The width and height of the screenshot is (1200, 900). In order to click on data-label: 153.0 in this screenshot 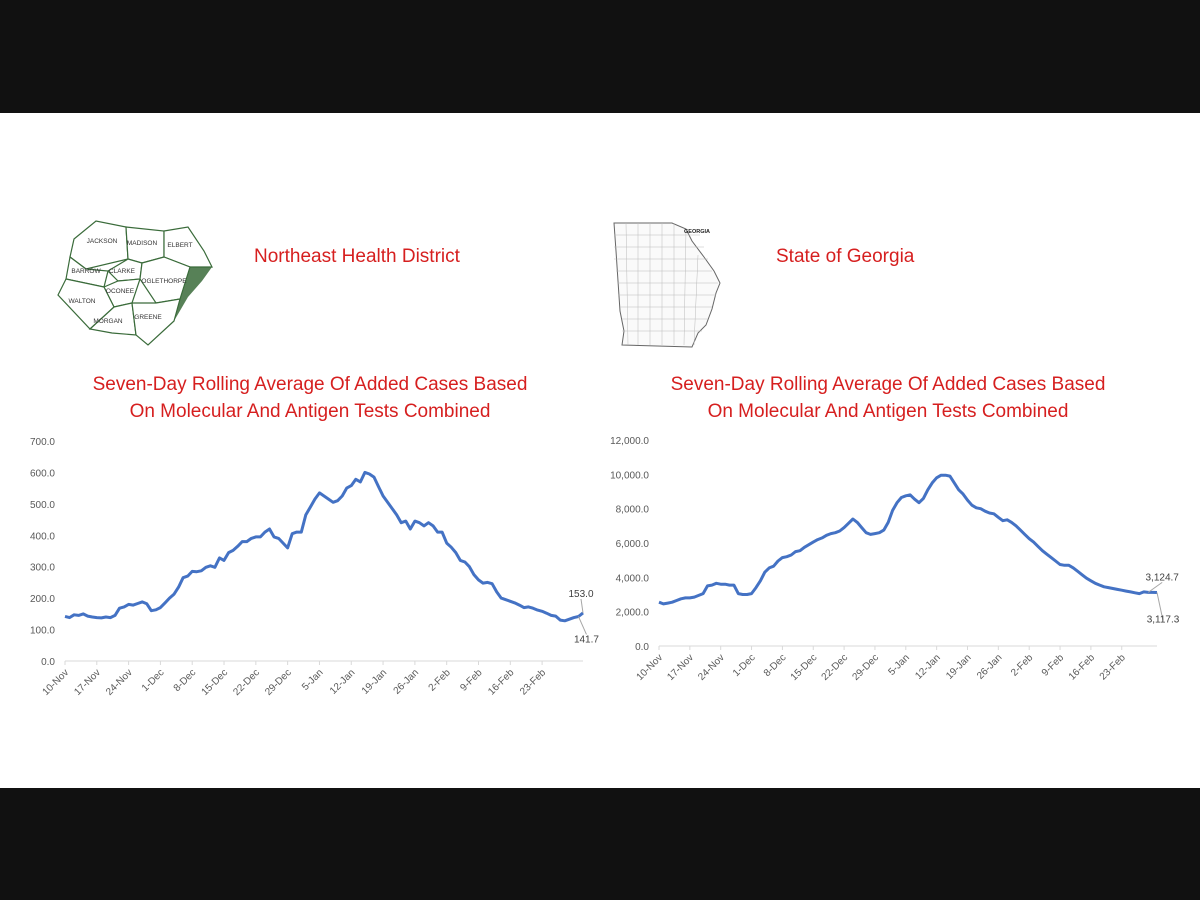, I will do `click(580, 594)`.